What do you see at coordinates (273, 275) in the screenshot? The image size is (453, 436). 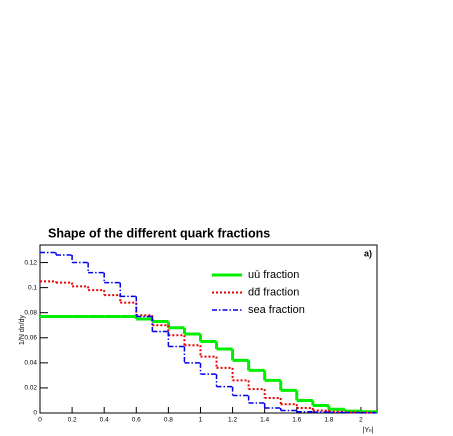 I see `legend-label: uū fraction` at bounding box center [273, 275].